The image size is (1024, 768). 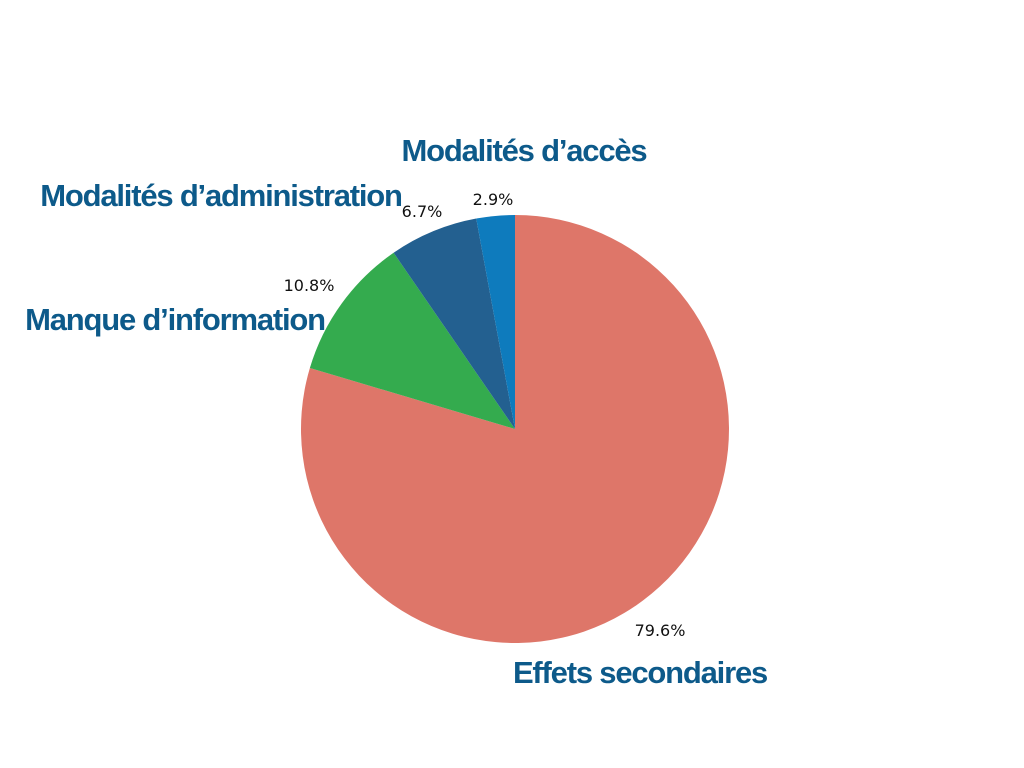 I want to click on value-label-modalites-administration: 6.7%, so click(x=422, y=211).